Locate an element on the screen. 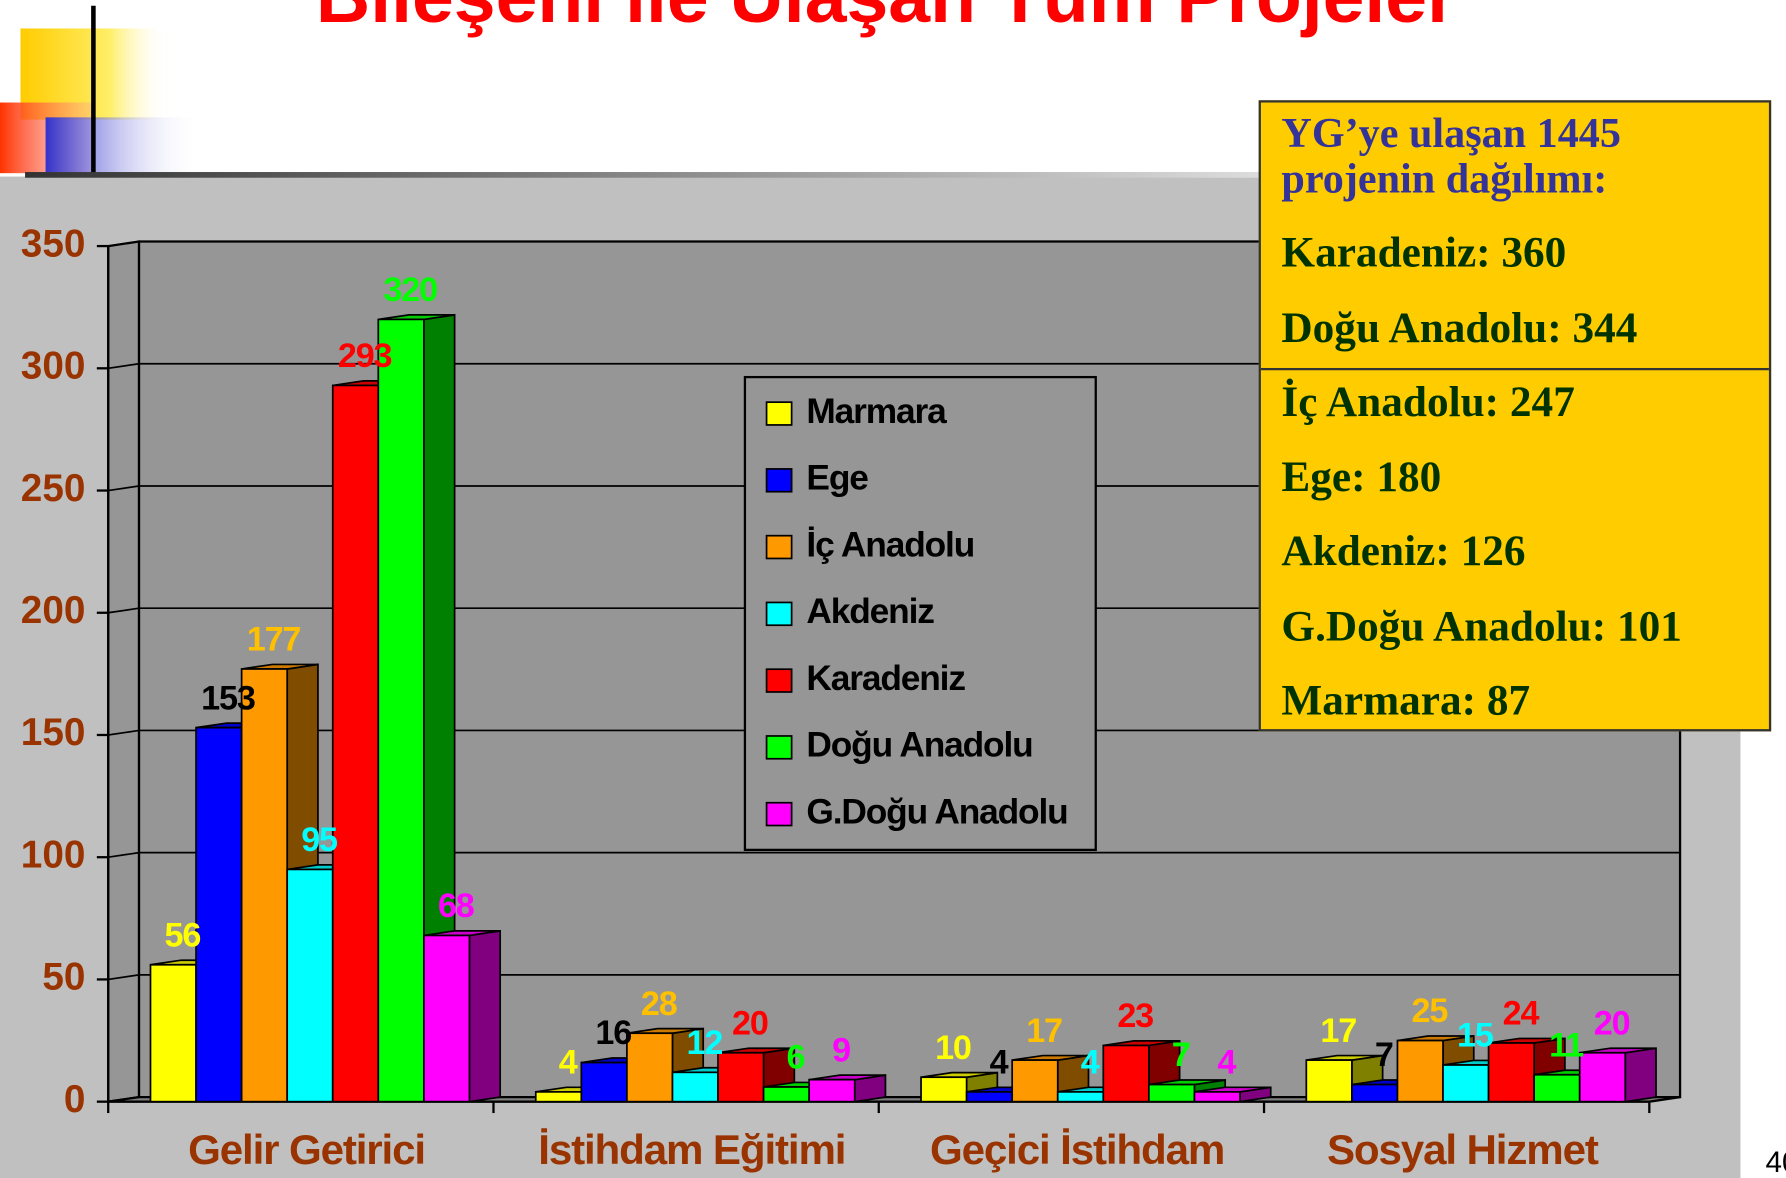 This screenshot has height=1178, width=1786. info-heading: YG’ye ulaşan 1445 projenin dağılımı: is located at coordinates (1451, 156).